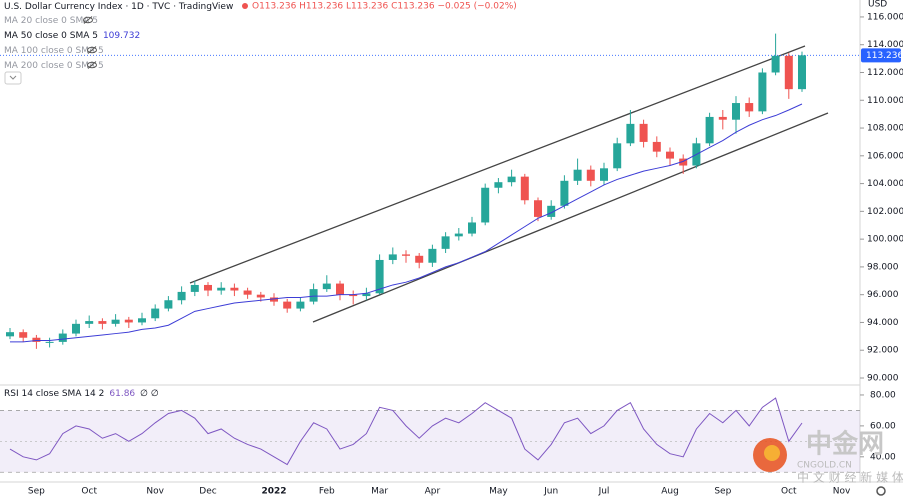  What do you see at coordinates (13, 78) in the screenshot?
I see `collapse-button` at bounding box center [13, 78].